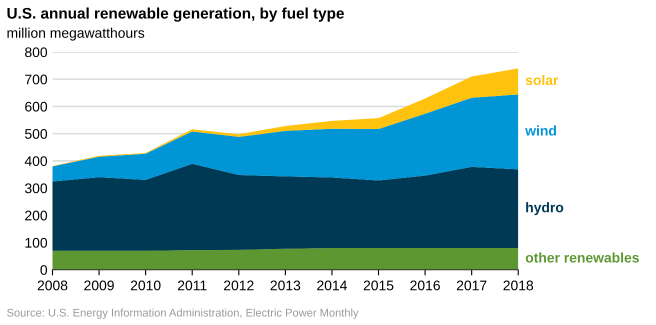  I want to click on chart-subtitle: million megawatthours, so click(75, 34).